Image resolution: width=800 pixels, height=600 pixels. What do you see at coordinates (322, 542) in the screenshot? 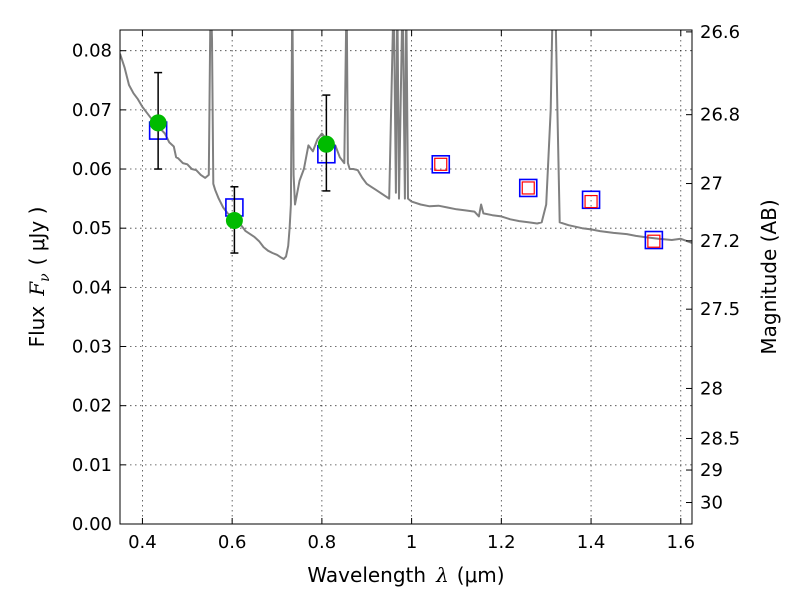
I see `x-tick-label: 0.8` at bounding box center [322, 542].